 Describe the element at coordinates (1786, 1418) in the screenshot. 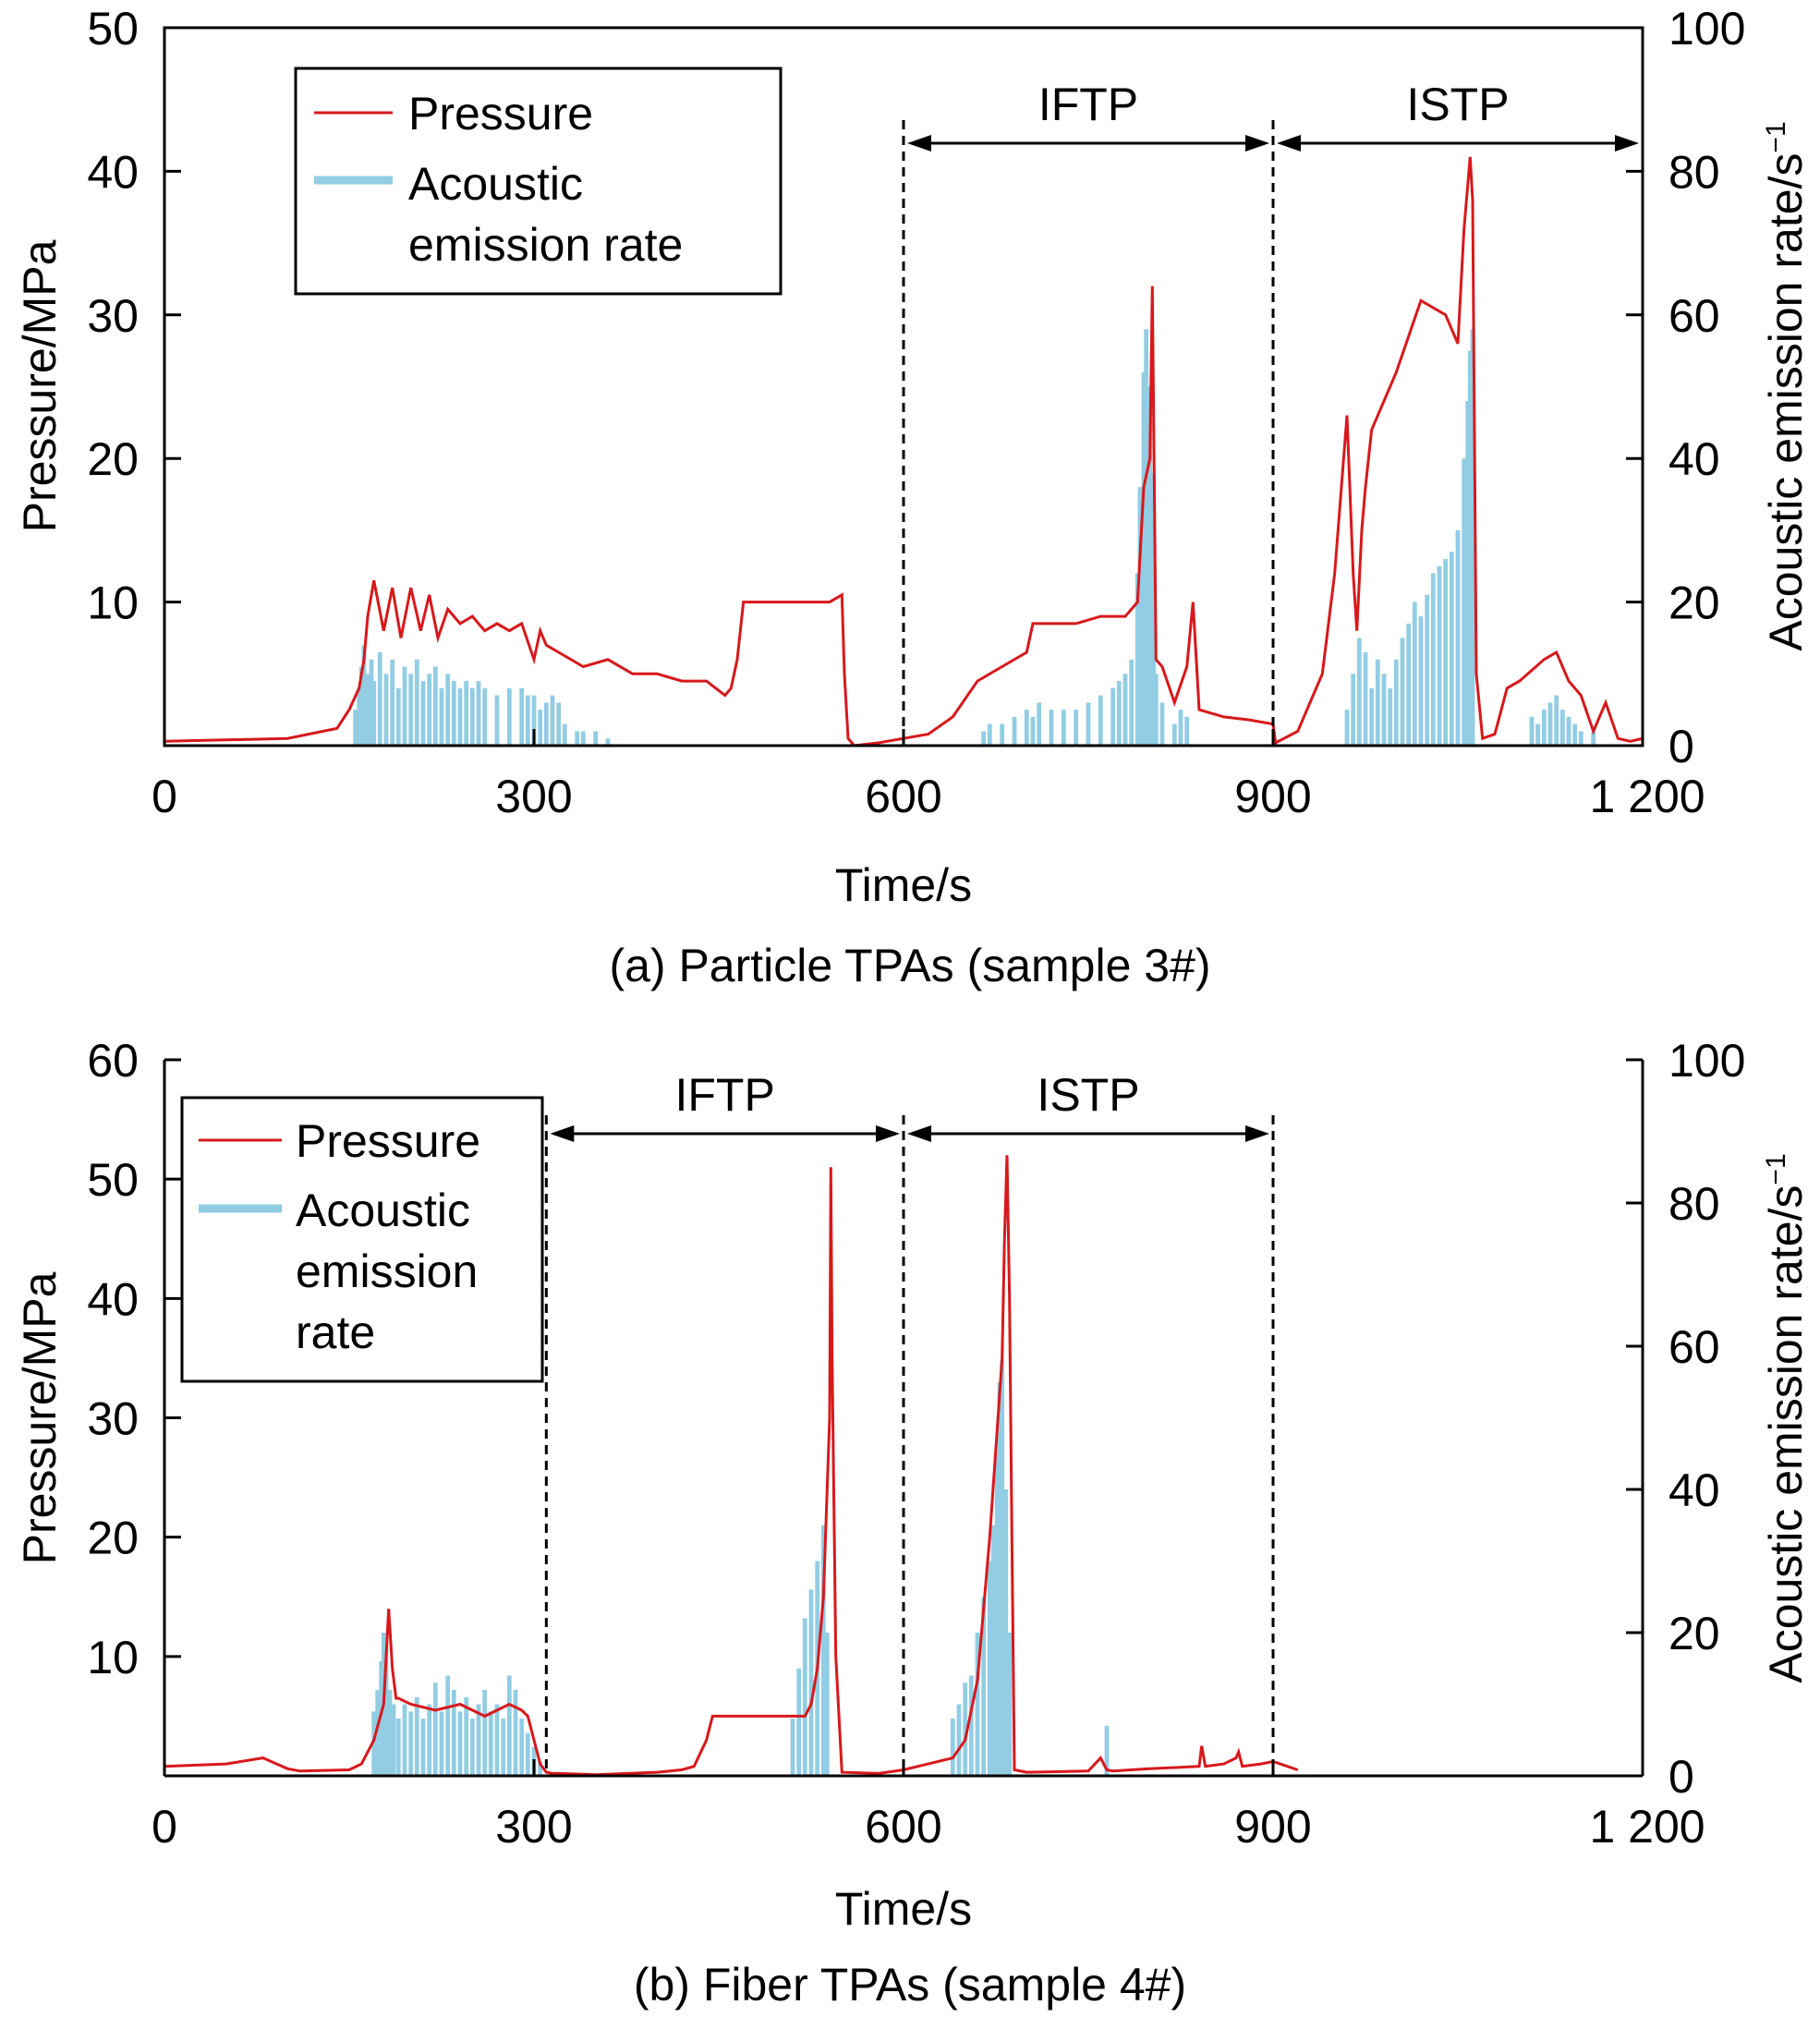

I see `y-axis-title-right-b: Acoustic emission rate/s−1` at that location.